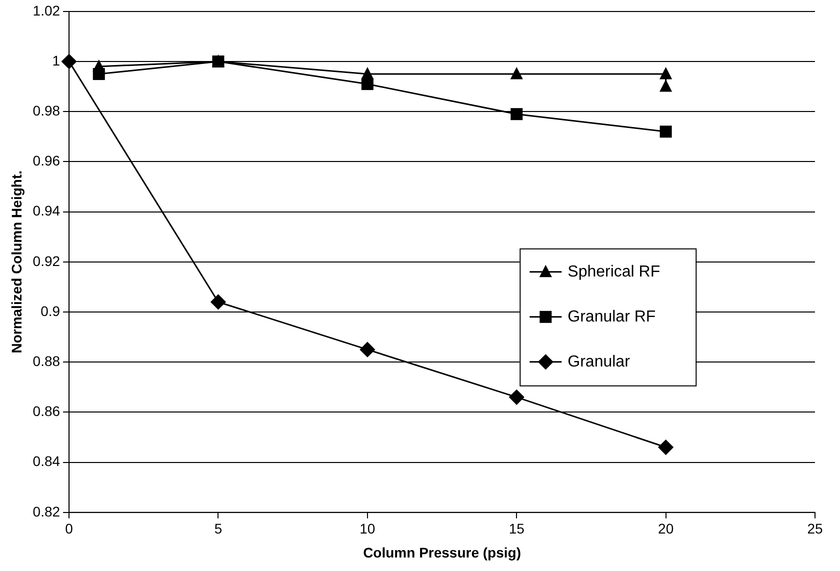 The height and width of the screenshot is (571, 840). I want to click on y-tick-label: 0.98, so click(46, 110).